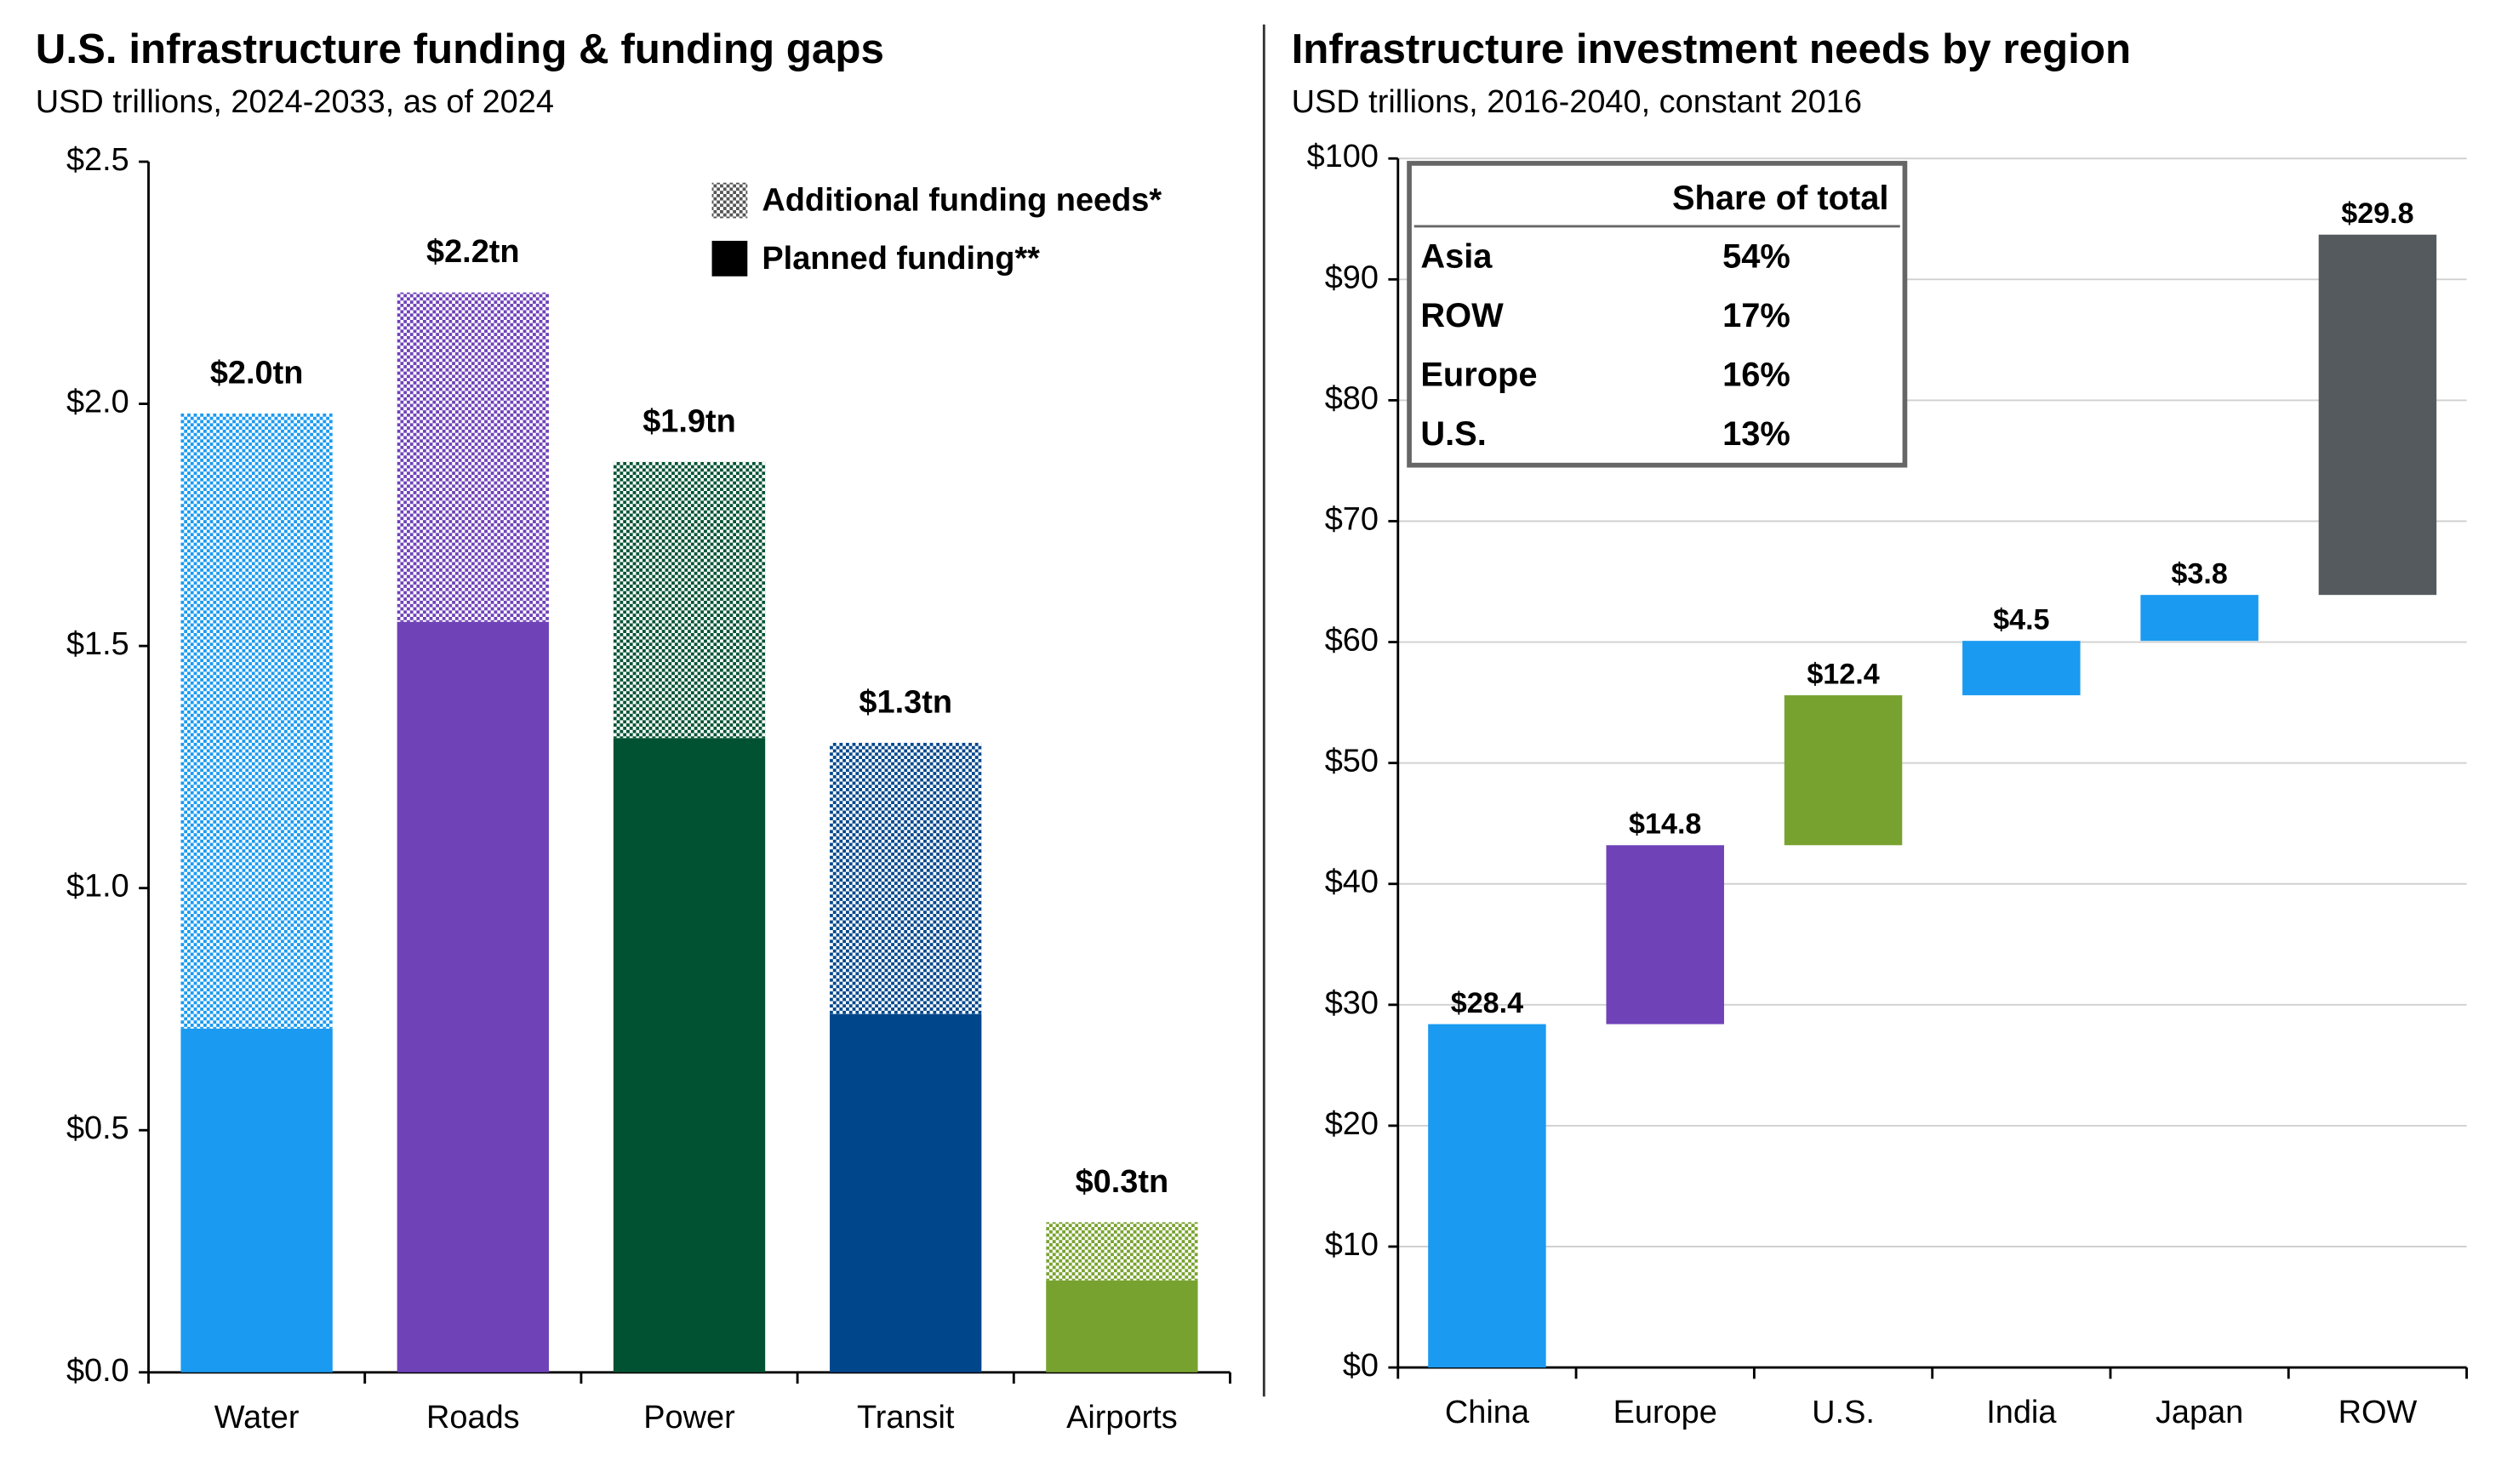 The width and height of the screenshot is (2507, 1484). What do you see at coordinates (257, 373) in the screenshot?
I see `total-label: $2.0tn` at bounding box center [257, 373].